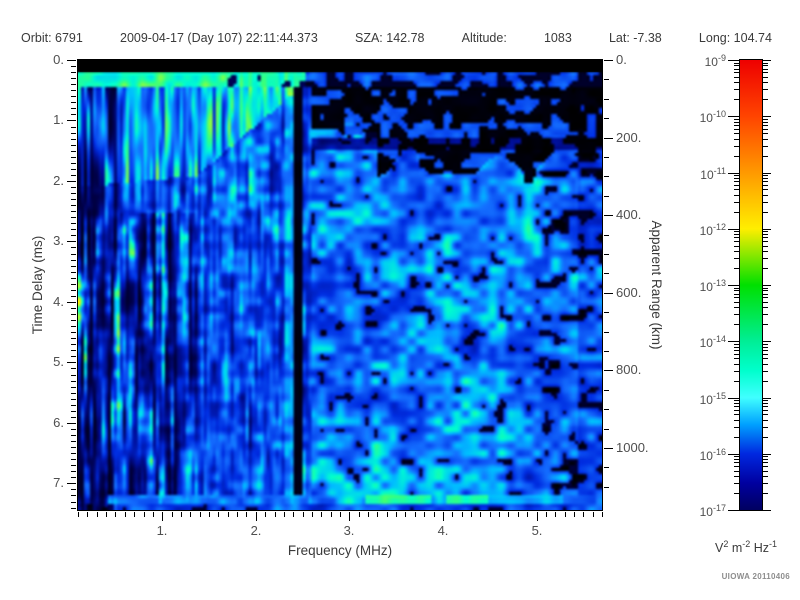  What do you see at coordinates (58, 482) in the screenshot?
I see `y-left-tick-label: 7.` at bounding box center [58, 482].